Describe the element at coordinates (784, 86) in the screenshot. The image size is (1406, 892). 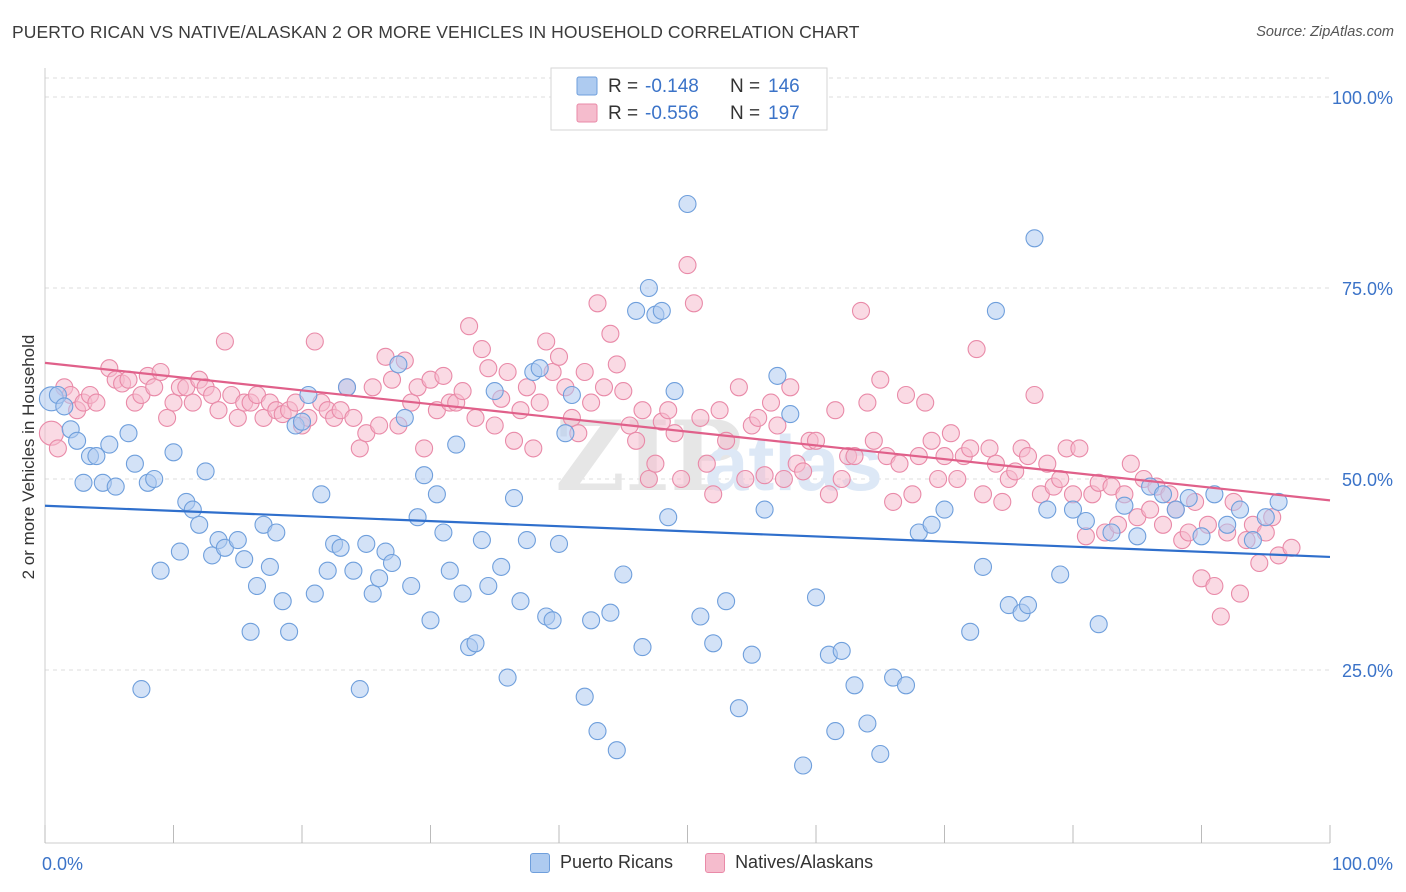
I see `legend-n-value-blue: 146` at that location.